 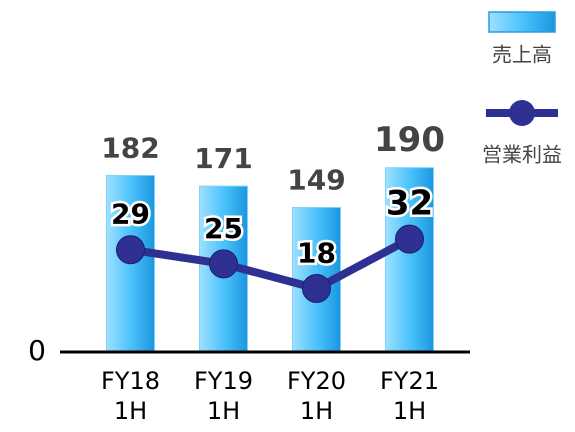 I want to click on bar-value-label: 182, so click(x=130, y=147).